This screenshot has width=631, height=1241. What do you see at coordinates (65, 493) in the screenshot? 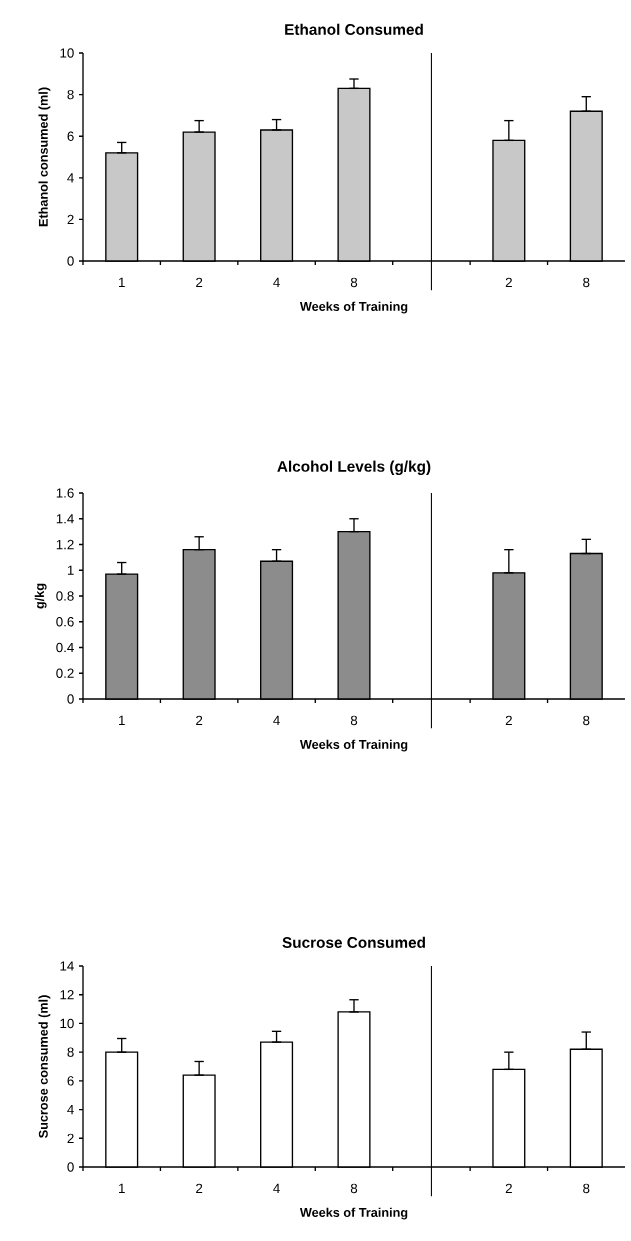
I see `y-tick-label: 1.6` at bounding box center [65, 493].